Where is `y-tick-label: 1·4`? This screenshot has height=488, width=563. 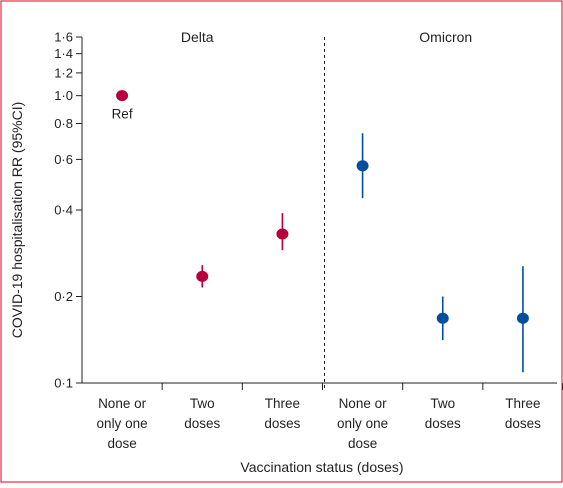 y-tick-label: 1·4 is located at coordinates (63, 53).